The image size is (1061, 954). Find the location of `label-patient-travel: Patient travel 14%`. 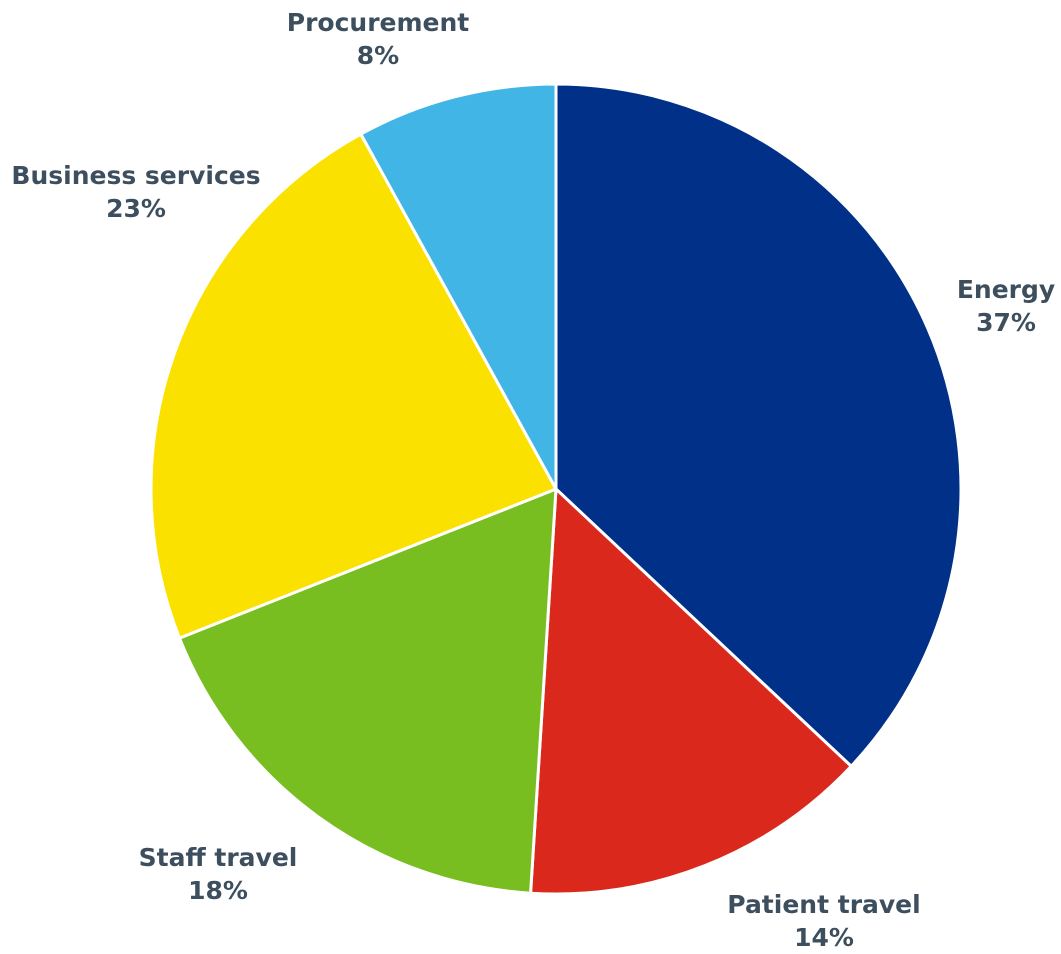

label-patient-travel: Patient travel 14% is located at coordinates (823, 921).